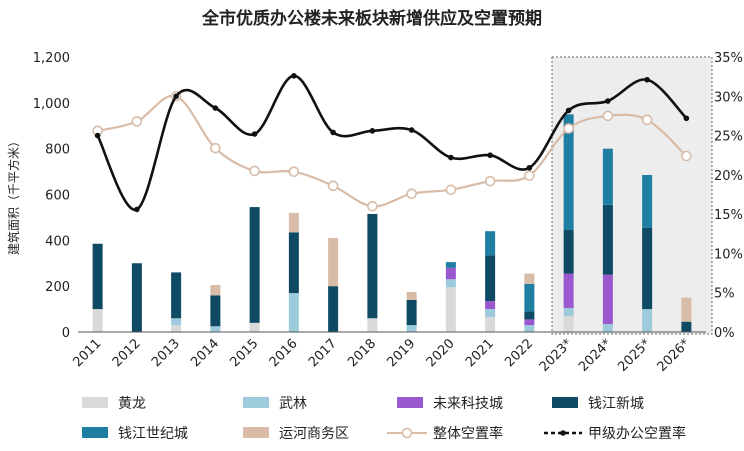  I want to click on x-tick-label-12: 2022, so click(519, 353).